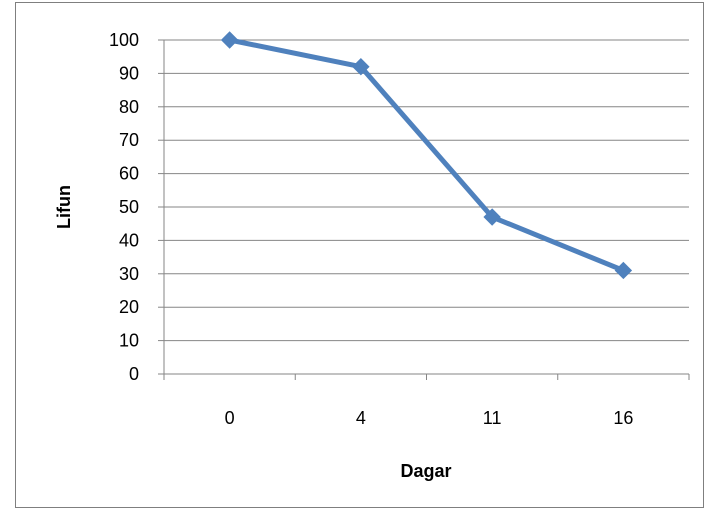 The width and height of the screenshot is (706, 510). Describe the element at coordinates (129, 107) in the screenshot. I see `y-tick-label: 80` at that location.